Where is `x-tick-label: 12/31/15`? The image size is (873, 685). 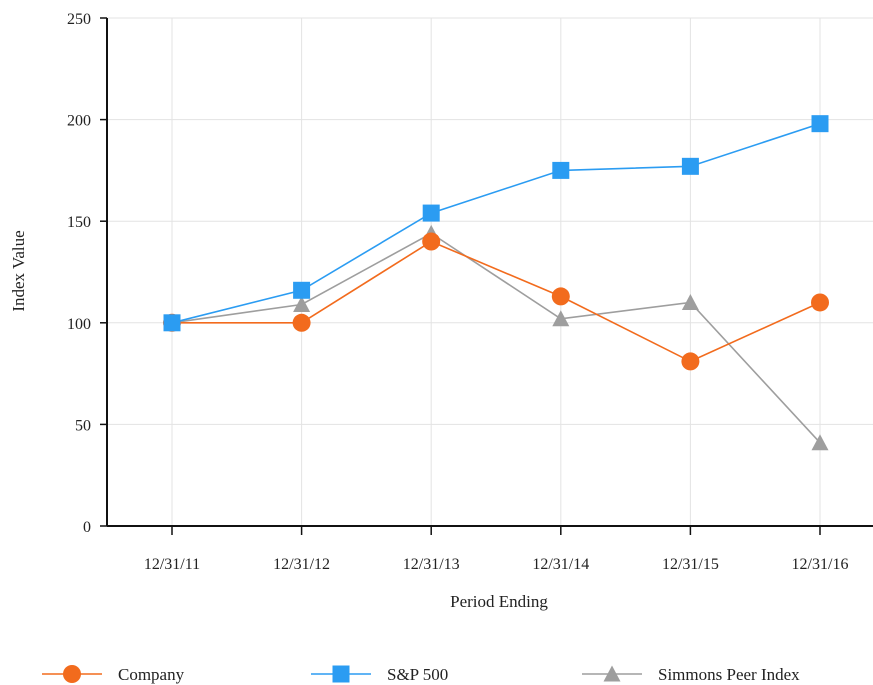
x-tick-label: 12/31/15 is located at coordinates (690, 564).